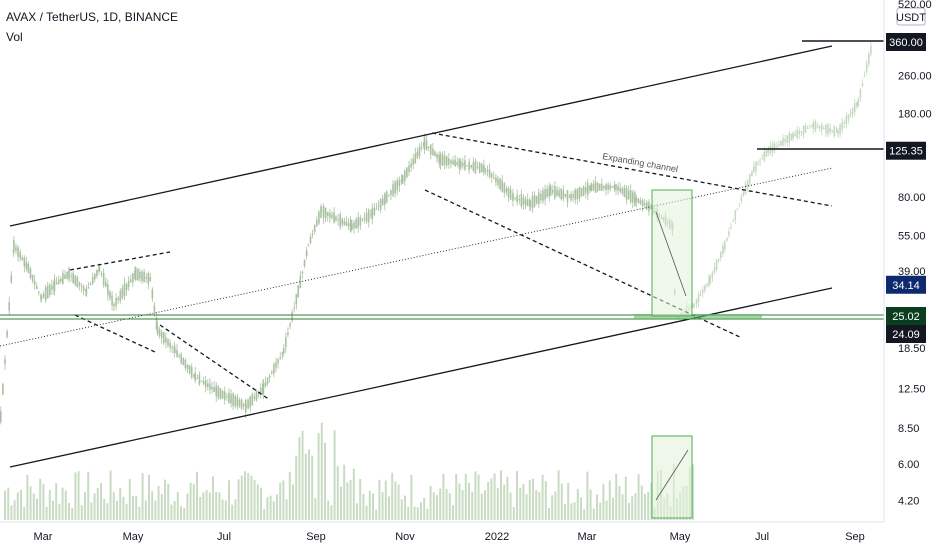 The width and height of the screenshot is (932, 550). Describe the element at coordinates (915, 114) in the screenshot. I see `price-tick-label: 180.00` at that location.